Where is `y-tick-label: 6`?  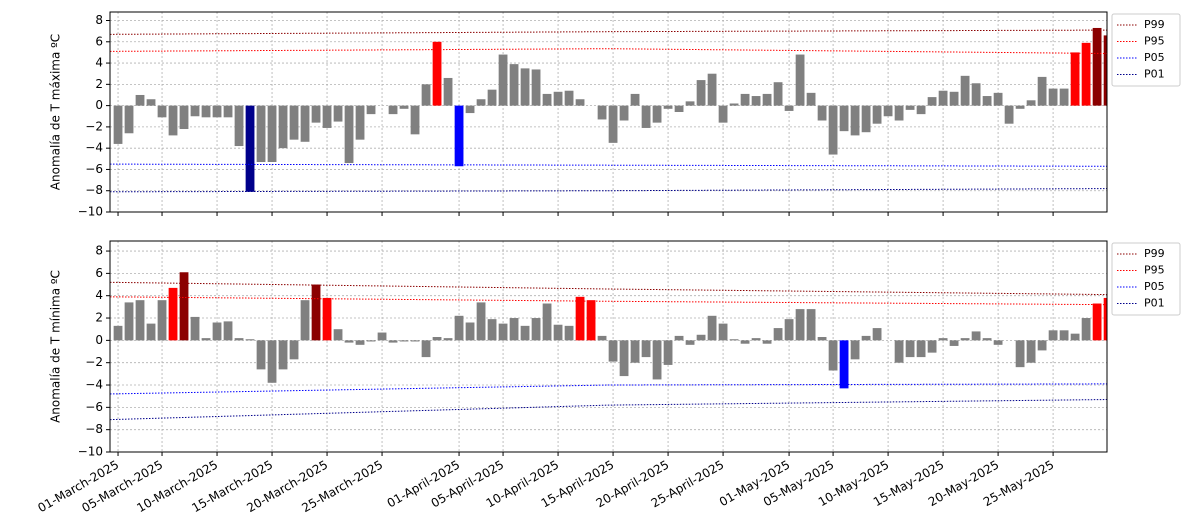 y-tick-label: 6 is located at coordinates (99, 273).